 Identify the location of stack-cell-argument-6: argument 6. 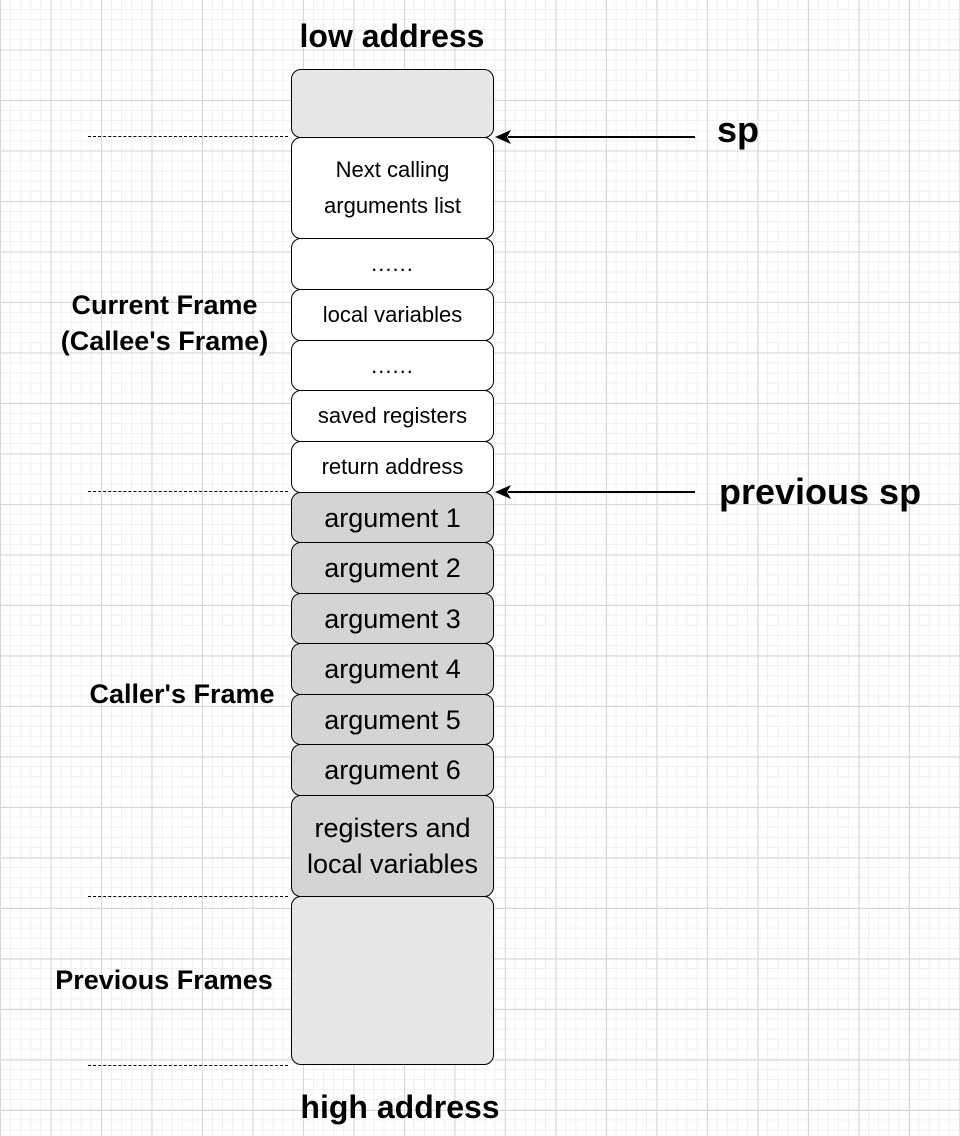
(392, 770).